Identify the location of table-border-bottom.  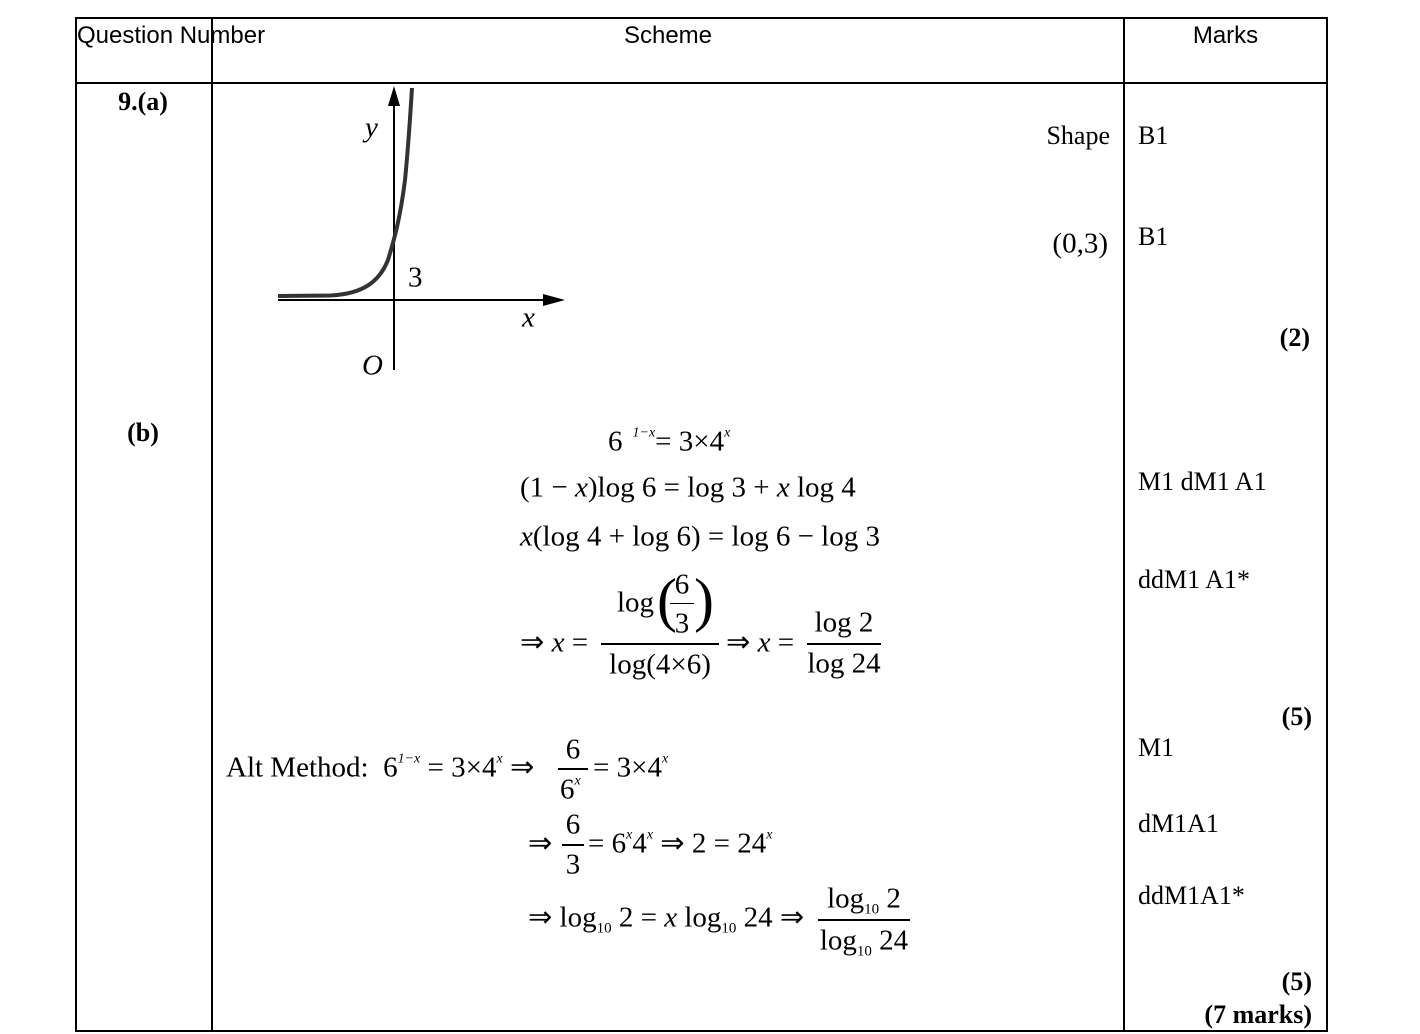
(702, 1031).